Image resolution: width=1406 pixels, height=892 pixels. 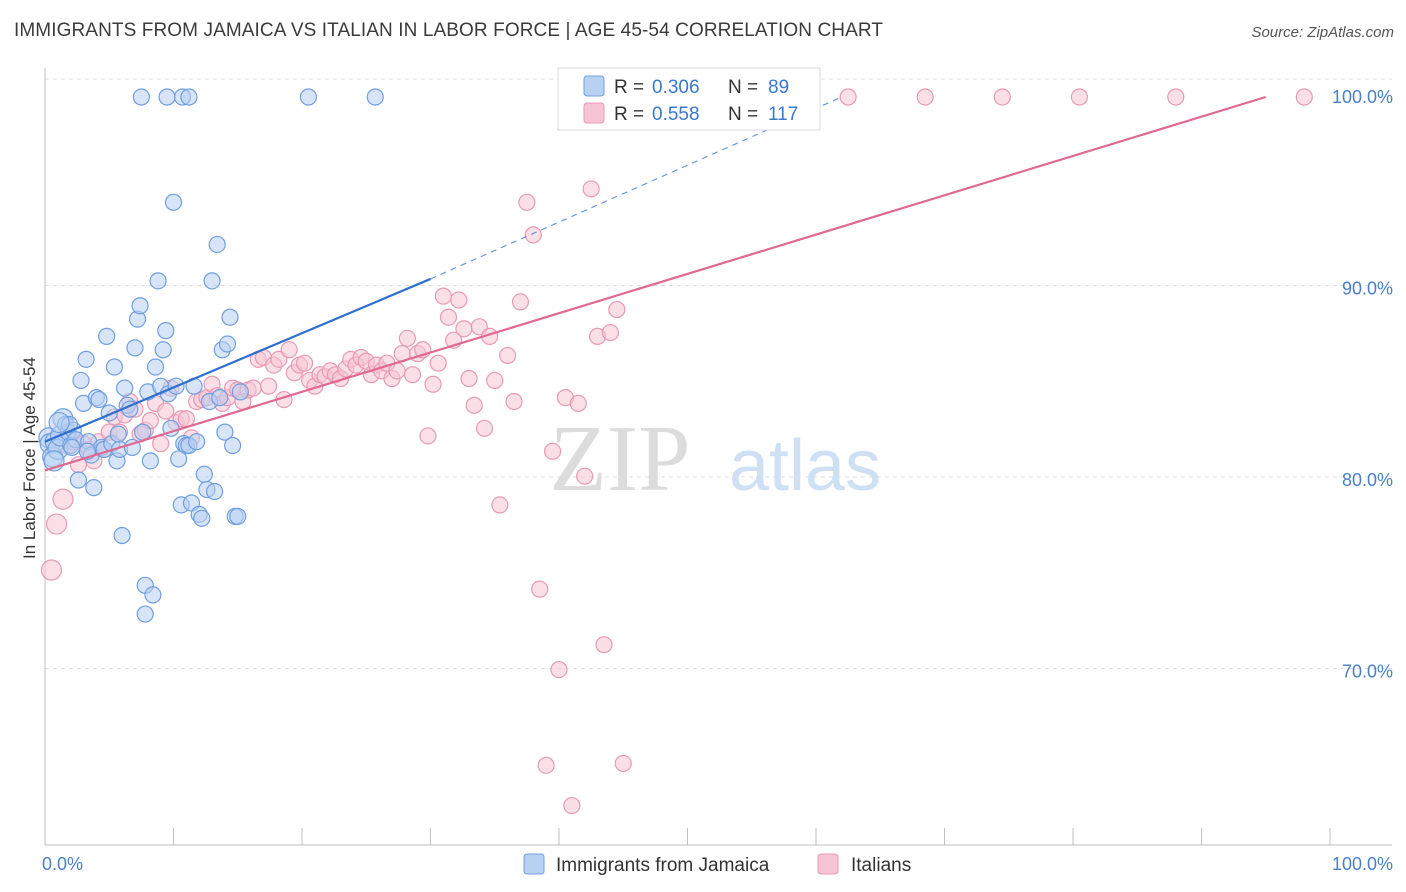 What do you see at coordinates (534, 864) in the screenshot?
I see `bottom-legend-blue-swatch` at bounding box center [534, 864].